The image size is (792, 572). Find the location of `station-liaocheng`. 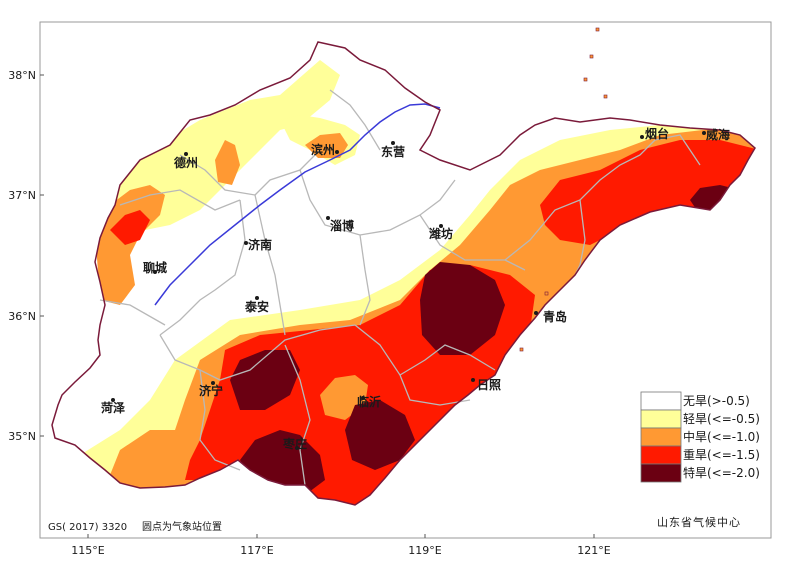

station-liaocheng is located at coordinates (155, 272).